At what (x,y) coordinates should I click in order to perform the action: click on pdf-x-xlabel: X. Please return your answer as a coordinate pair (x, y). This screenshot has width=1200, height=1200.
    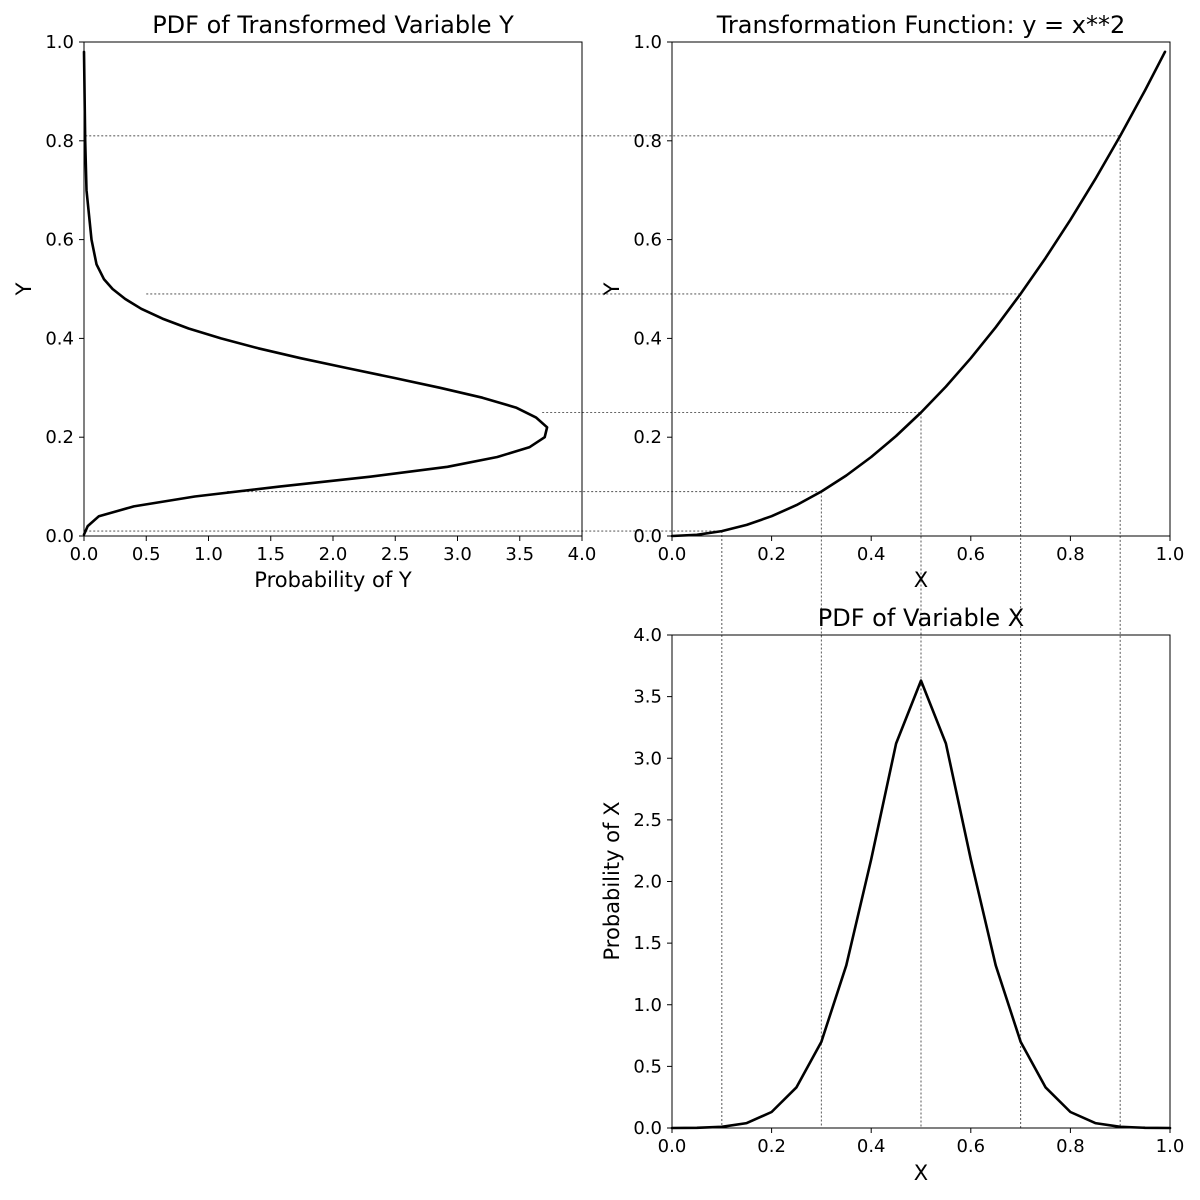
    Looking at the image, I should click on (921, 1173).